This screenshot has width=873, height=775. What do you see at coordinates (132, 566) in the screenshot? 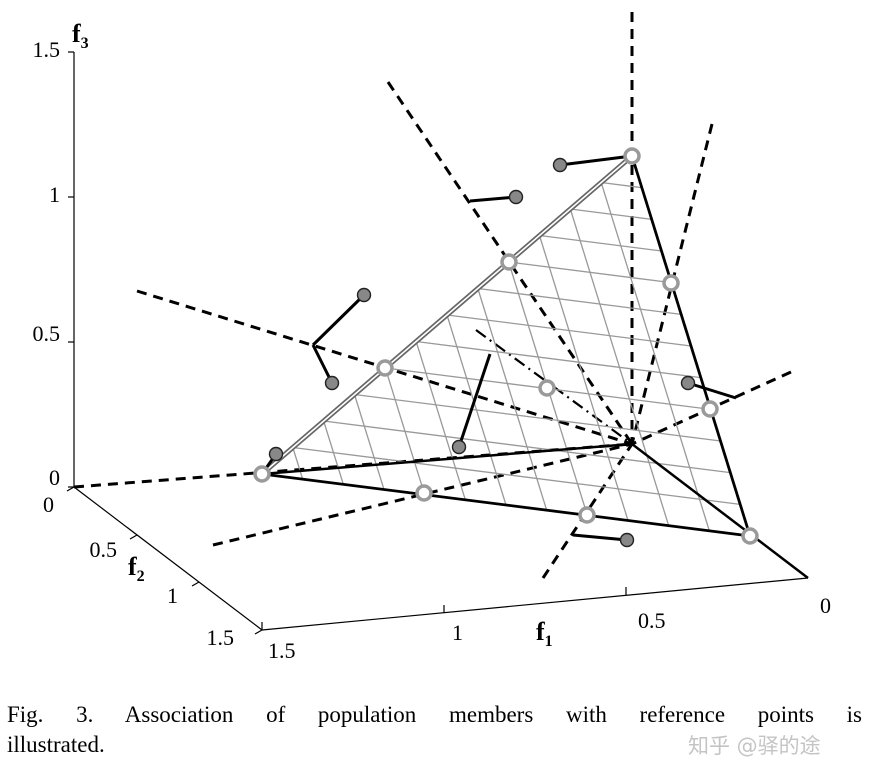
I see `f2-axis-name: f` at bounding box center [132, 566].